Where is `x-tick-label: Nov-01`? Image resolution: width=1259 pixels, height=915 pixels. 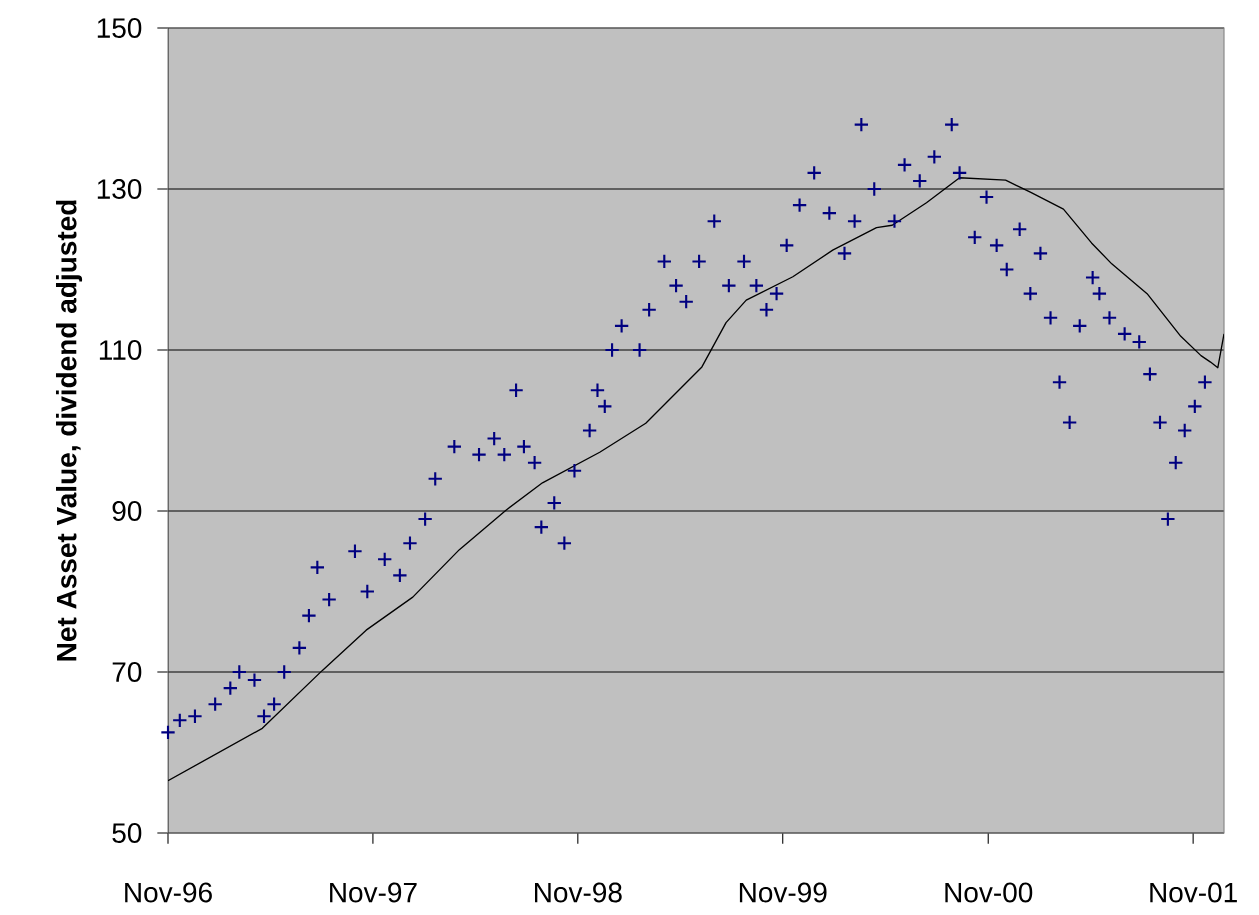
x-tick-label: Nov-01 is located at coordinates (1193, 892).